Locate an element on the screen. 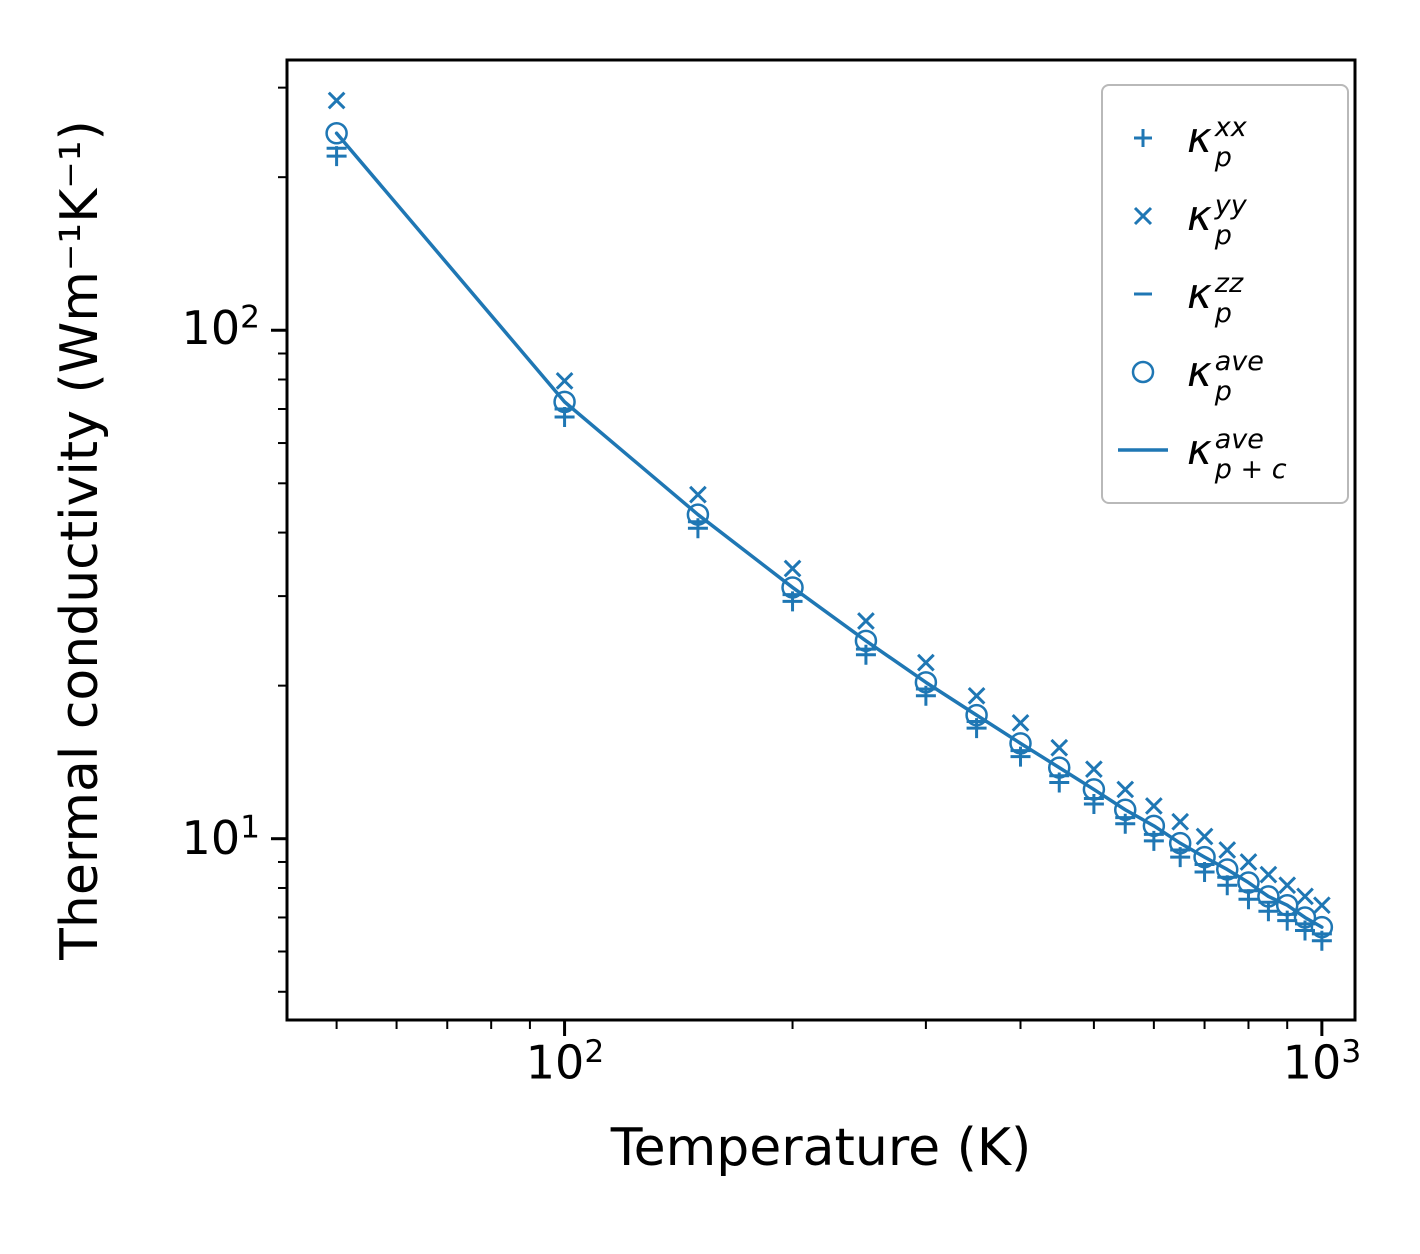 Image resolution: width=1420 pixels, height=1254 pixels. plus-marker-icon is located at coordinates (1143, 138).